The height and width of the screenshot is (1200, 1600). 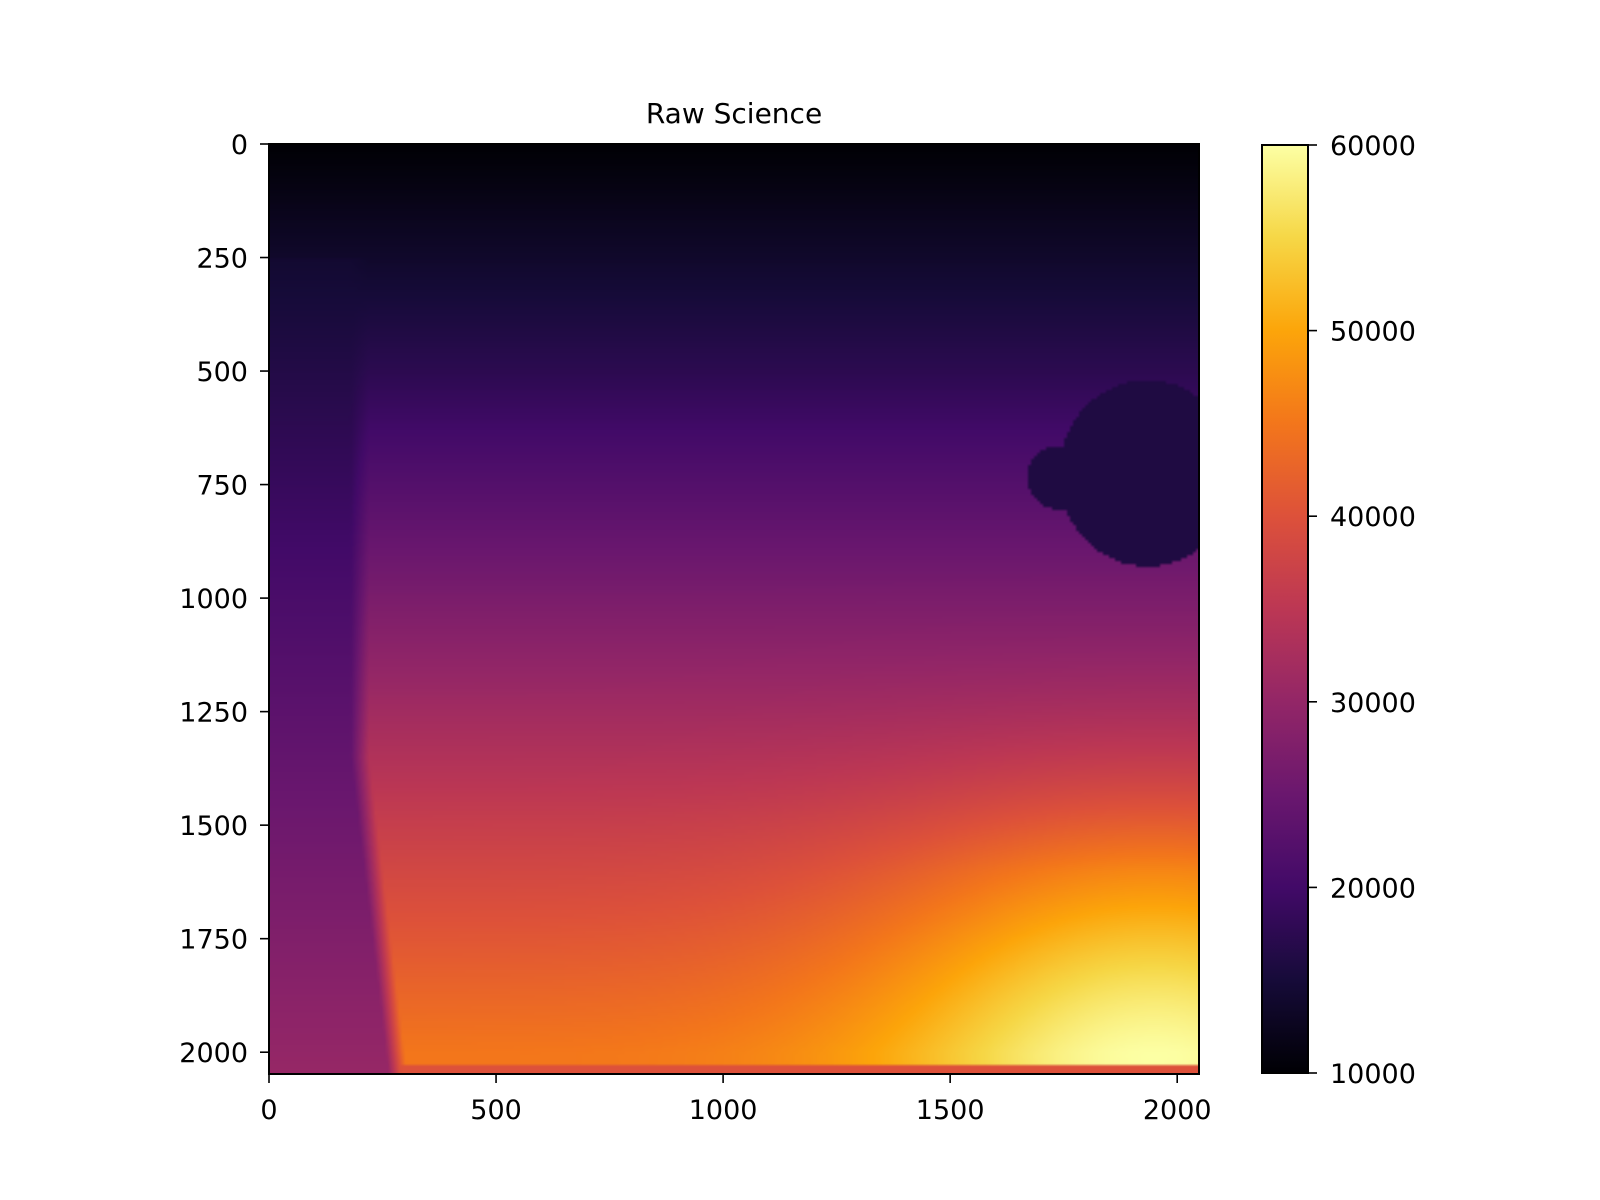 What do you see at coordinates (213, 1053) in the screenshot?
I see `y-tick-label: 2000` at bounding box center [213, 1053].